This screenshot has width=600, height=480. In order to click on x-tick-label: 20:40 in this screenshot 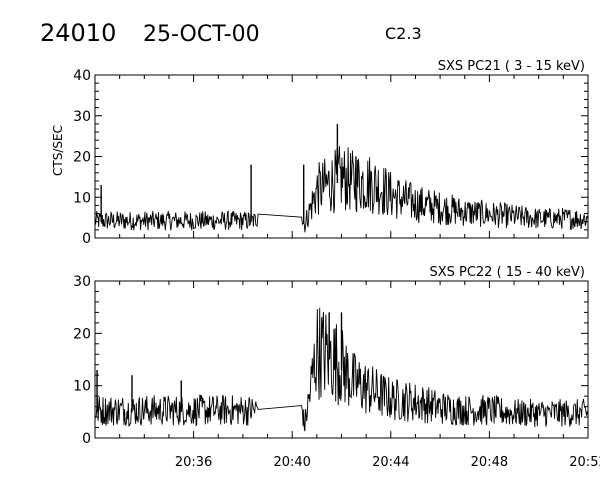, I will do `click(291, 462)`.